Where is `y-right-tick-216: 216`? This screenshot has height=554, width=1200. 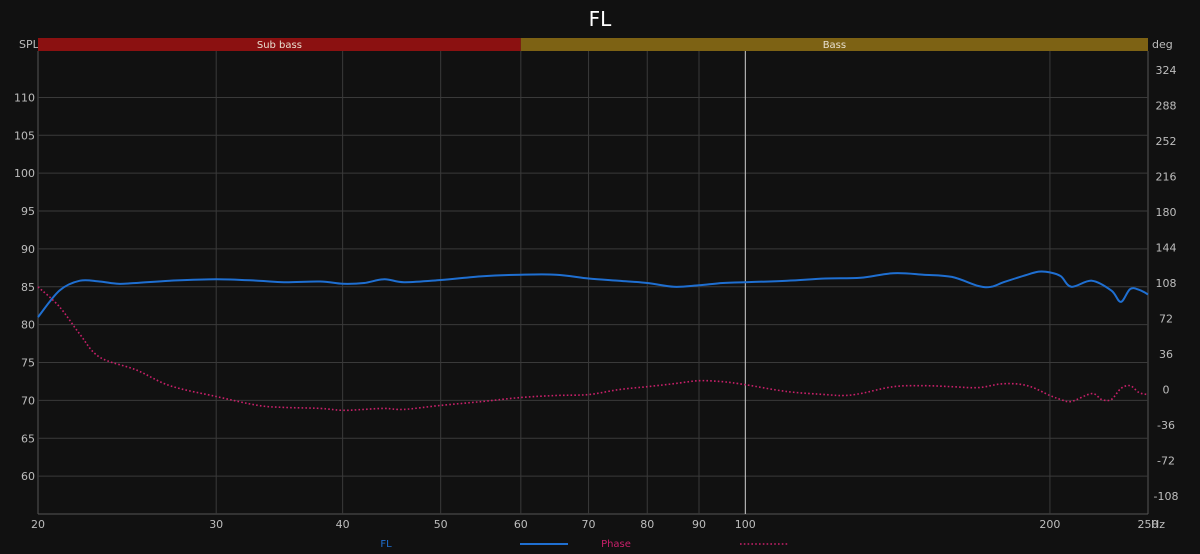
y-right-tick-216: 216 is located at coordinates (1166, 176).